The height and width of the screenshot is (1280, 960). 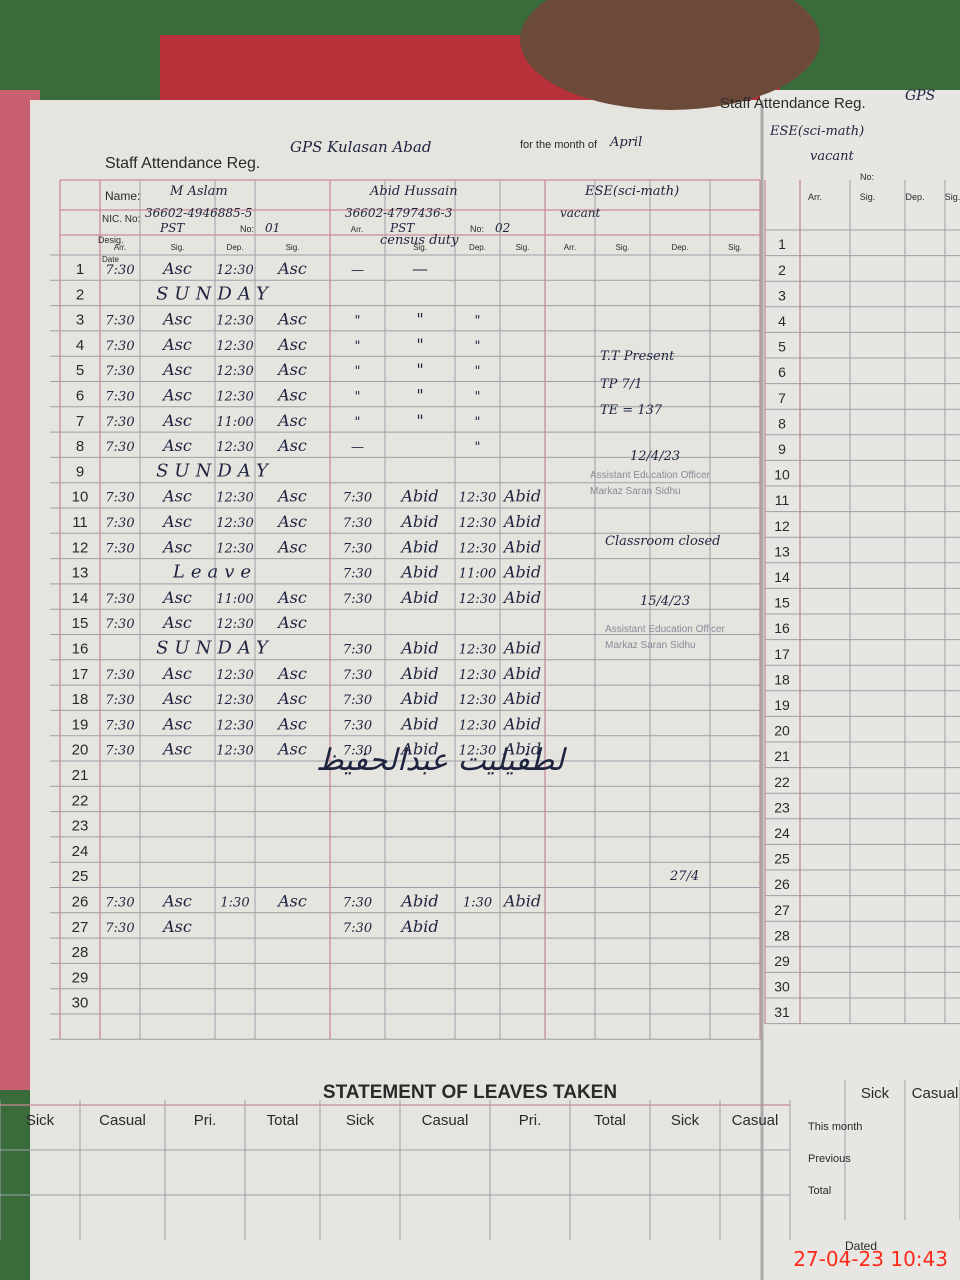 I want to click on school-name: GPS, so click(x=920, y=96).